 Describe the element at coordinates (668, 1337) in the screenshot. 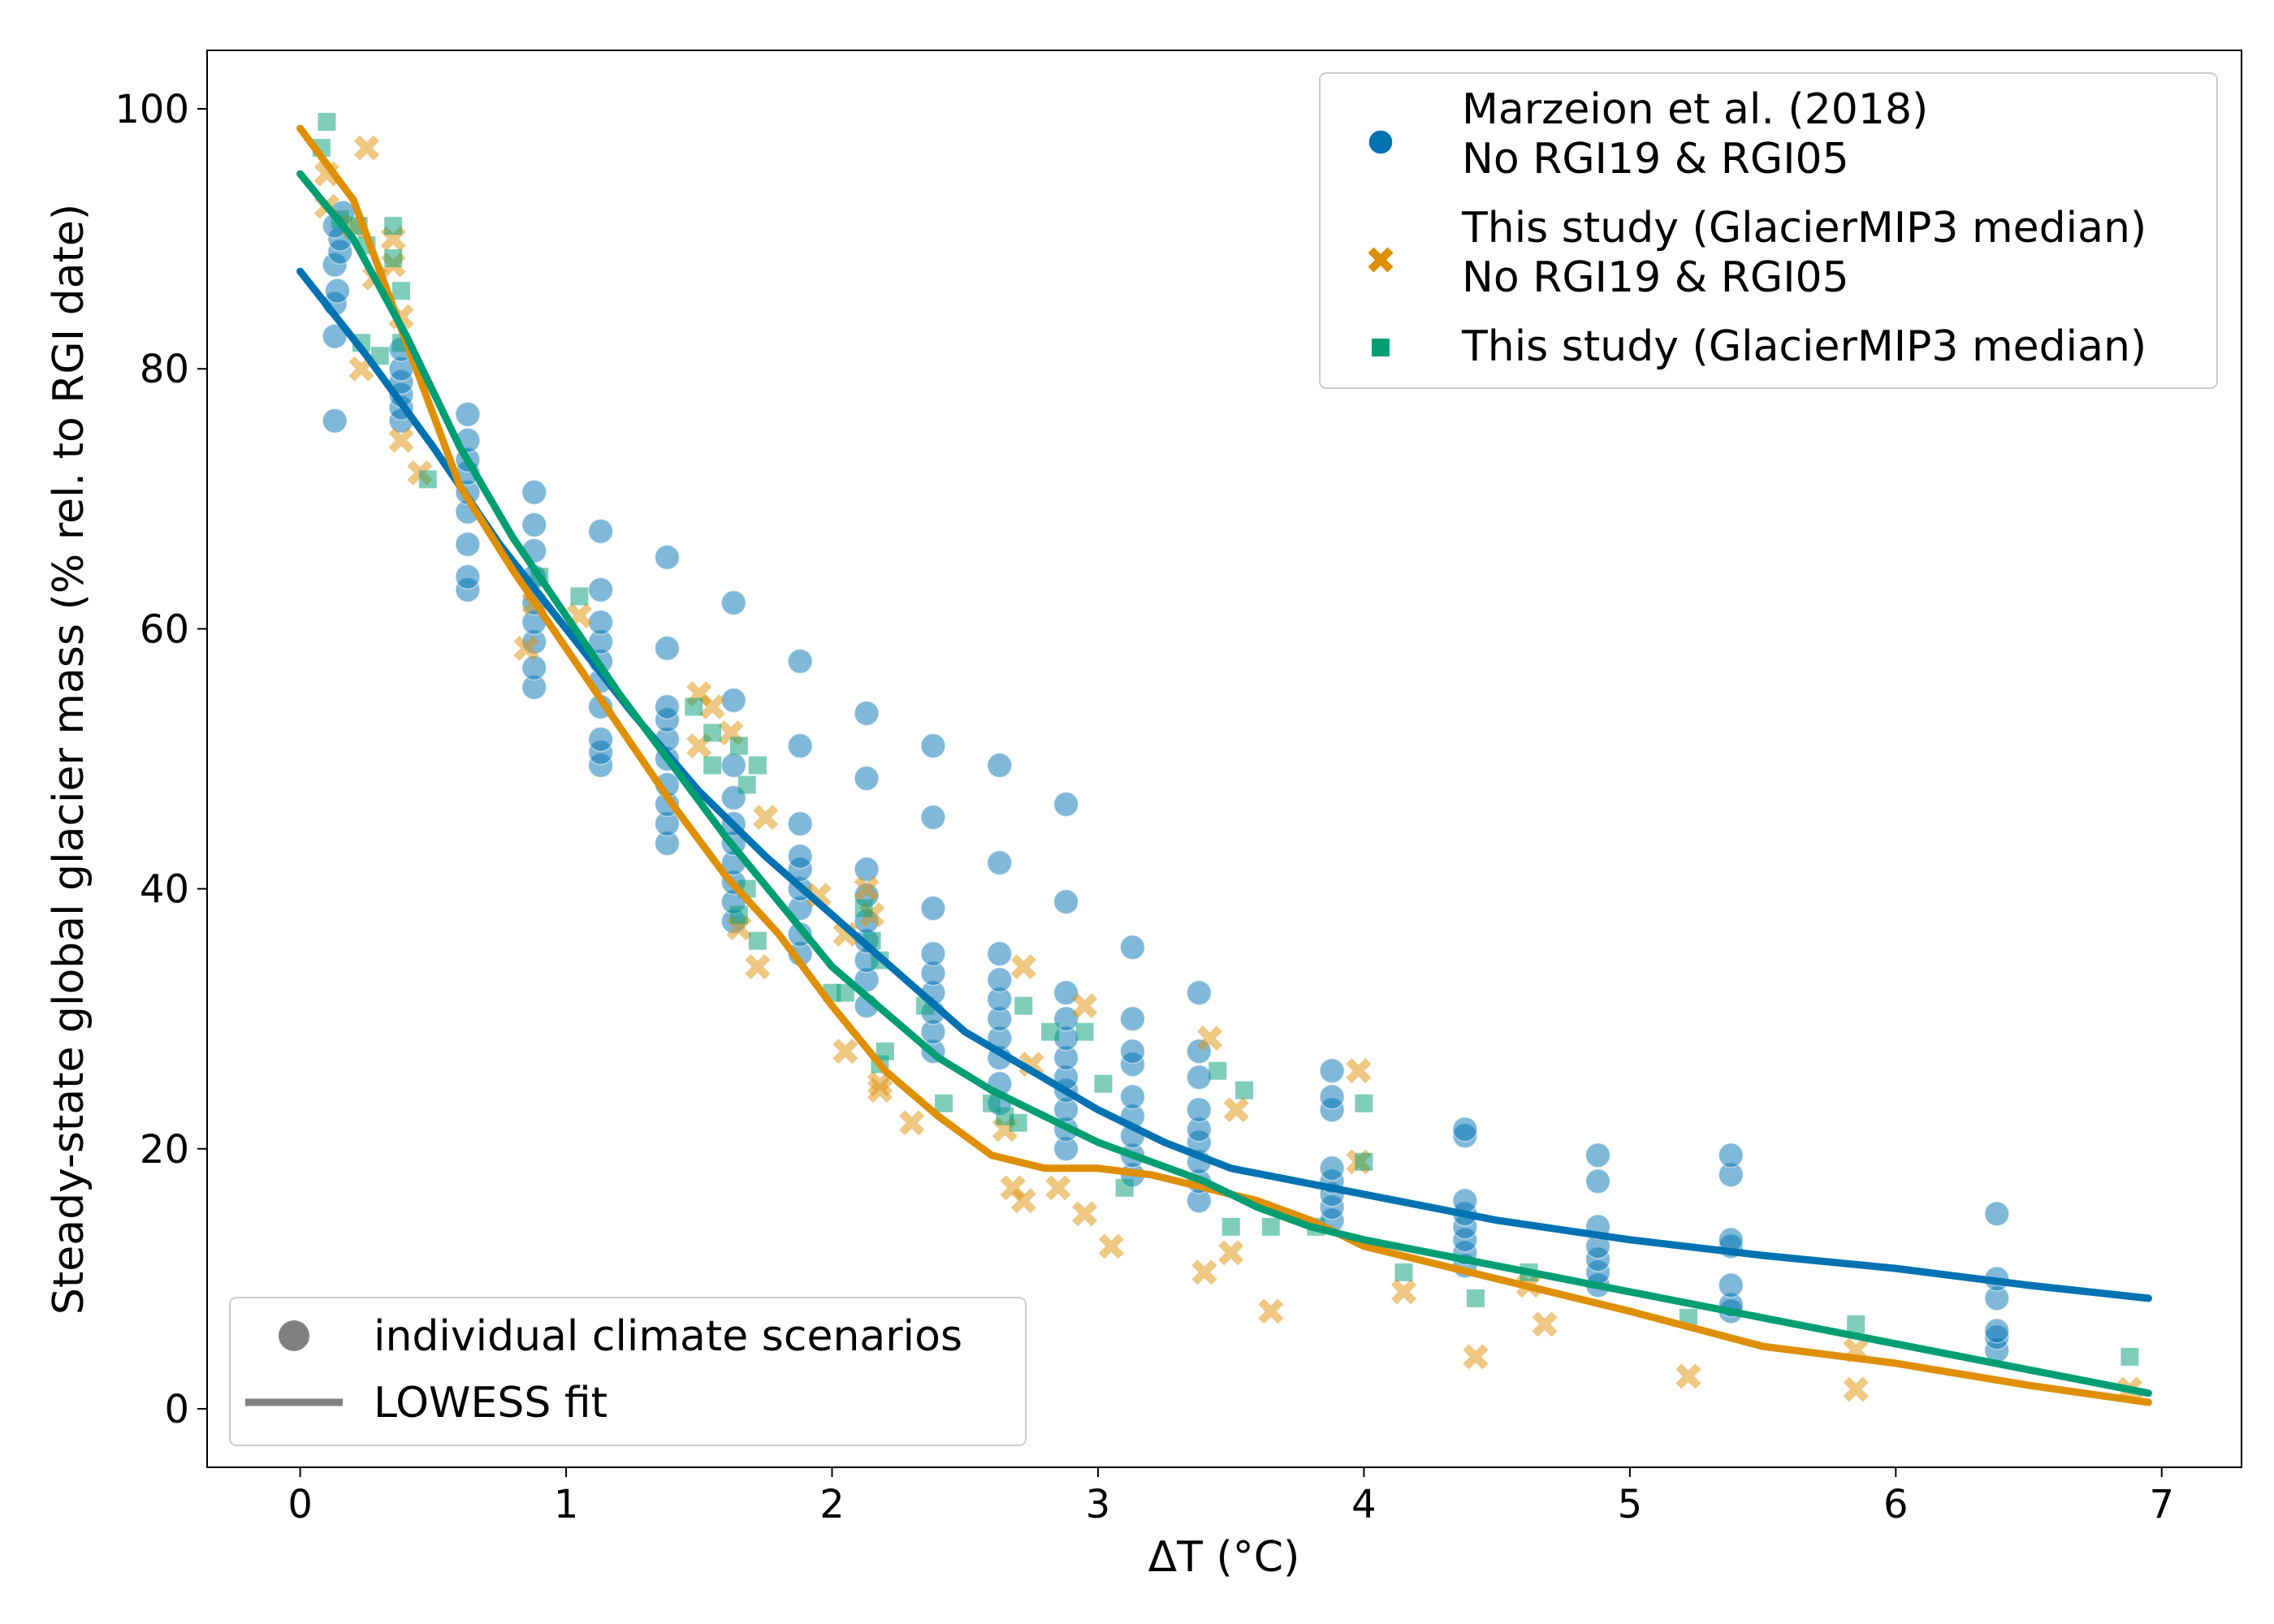

I see `marker-legend-label-markers: individual climate scenarios` at that location.